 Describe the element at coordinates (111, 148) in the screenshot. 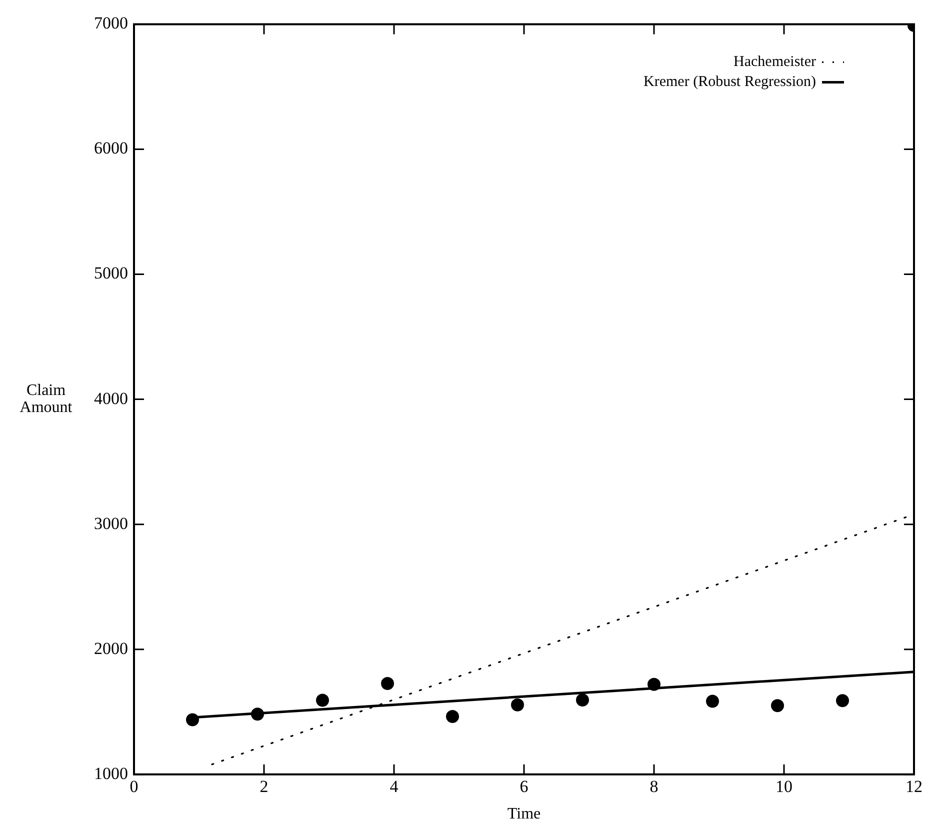

I see `y-tick-label: 6000` at that location.